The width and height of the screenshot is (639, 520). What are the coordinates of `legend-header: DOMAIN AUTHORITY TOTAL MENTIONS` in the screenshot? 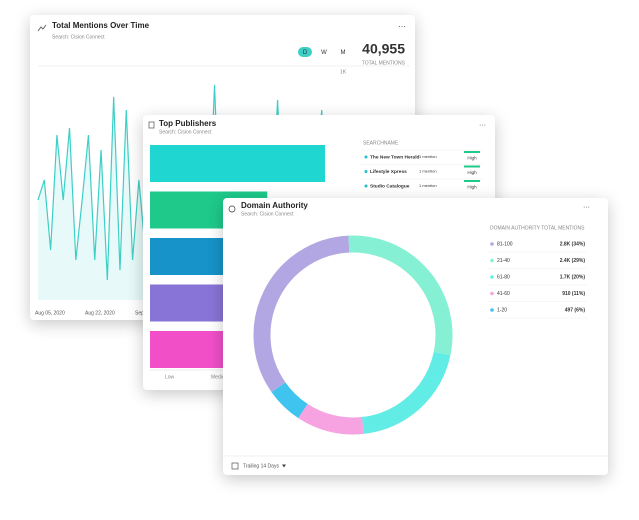 It's located at (537, 228).